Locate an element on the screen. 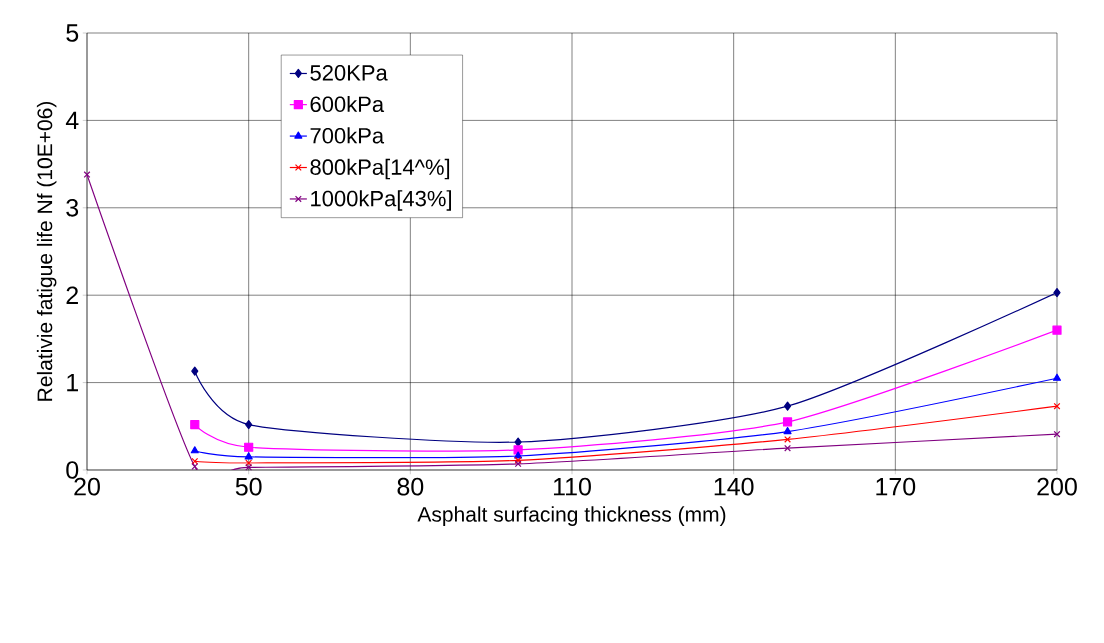 This screenshot has width=1104, height=643. y-tick-label: 2 is located at coordinates (72, 295).